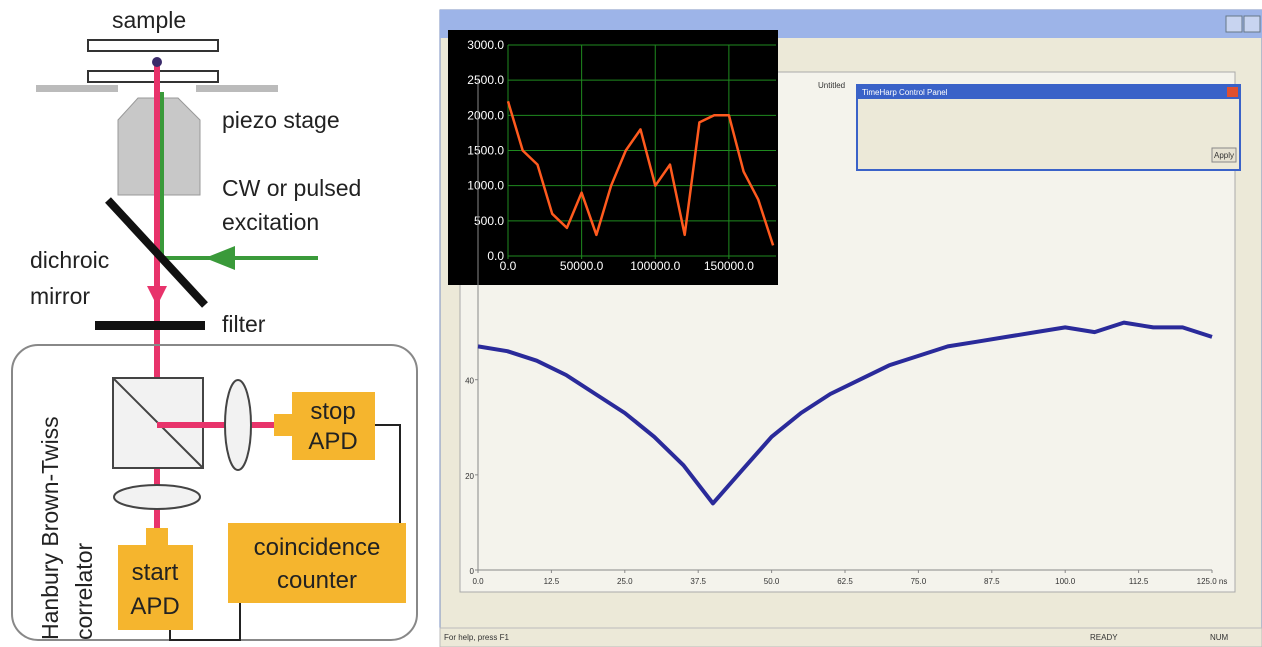 This screenshot has height=647, width=1262. I want to click on dichroic-mirror, so click(156, 252).